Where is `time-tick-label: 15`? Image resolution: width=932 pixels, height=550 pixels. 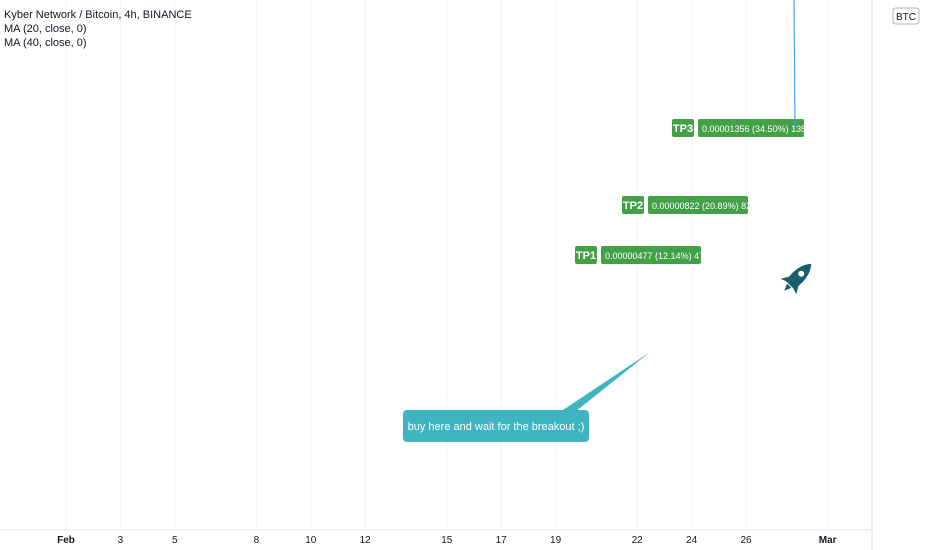
time-tick-label: 15 is located at coordinates (447, 540).